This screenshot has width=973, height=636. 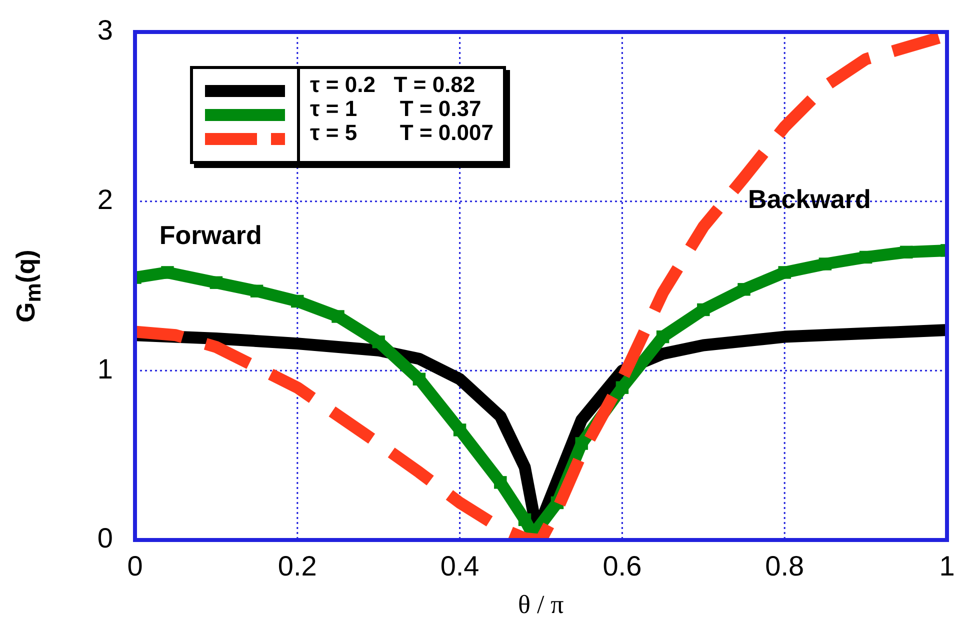 I want to click on x-tick-label: 0.2, so click(x=297, y=566).